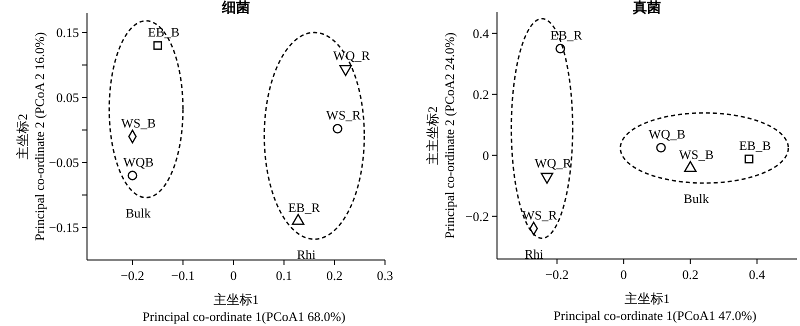  Describe the element at coordinates (244, 308) in the screenshot. I see `x-axis-title: 主坐标1 Principal co-ordinate 1(PCoA1 68.0%)` at that location.